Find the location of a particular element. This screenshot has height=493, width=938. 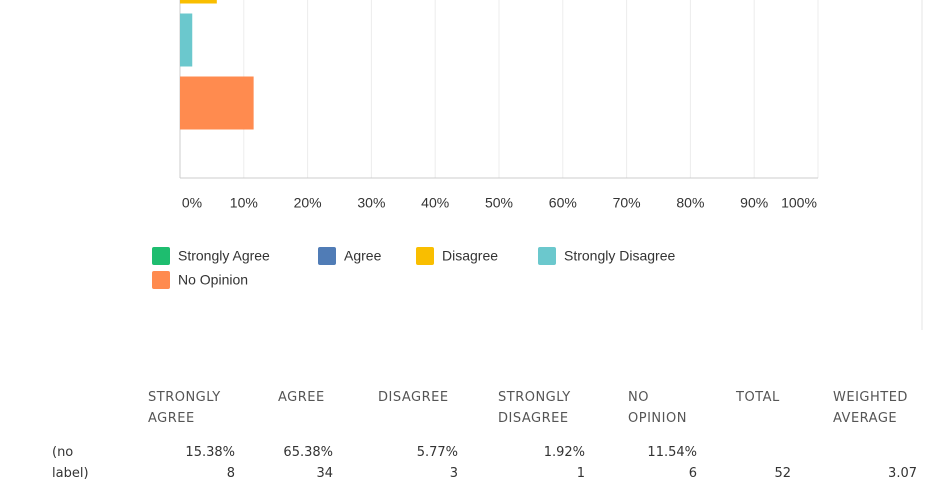

legend-label: No Opinion is located at coordinates (213, 280).